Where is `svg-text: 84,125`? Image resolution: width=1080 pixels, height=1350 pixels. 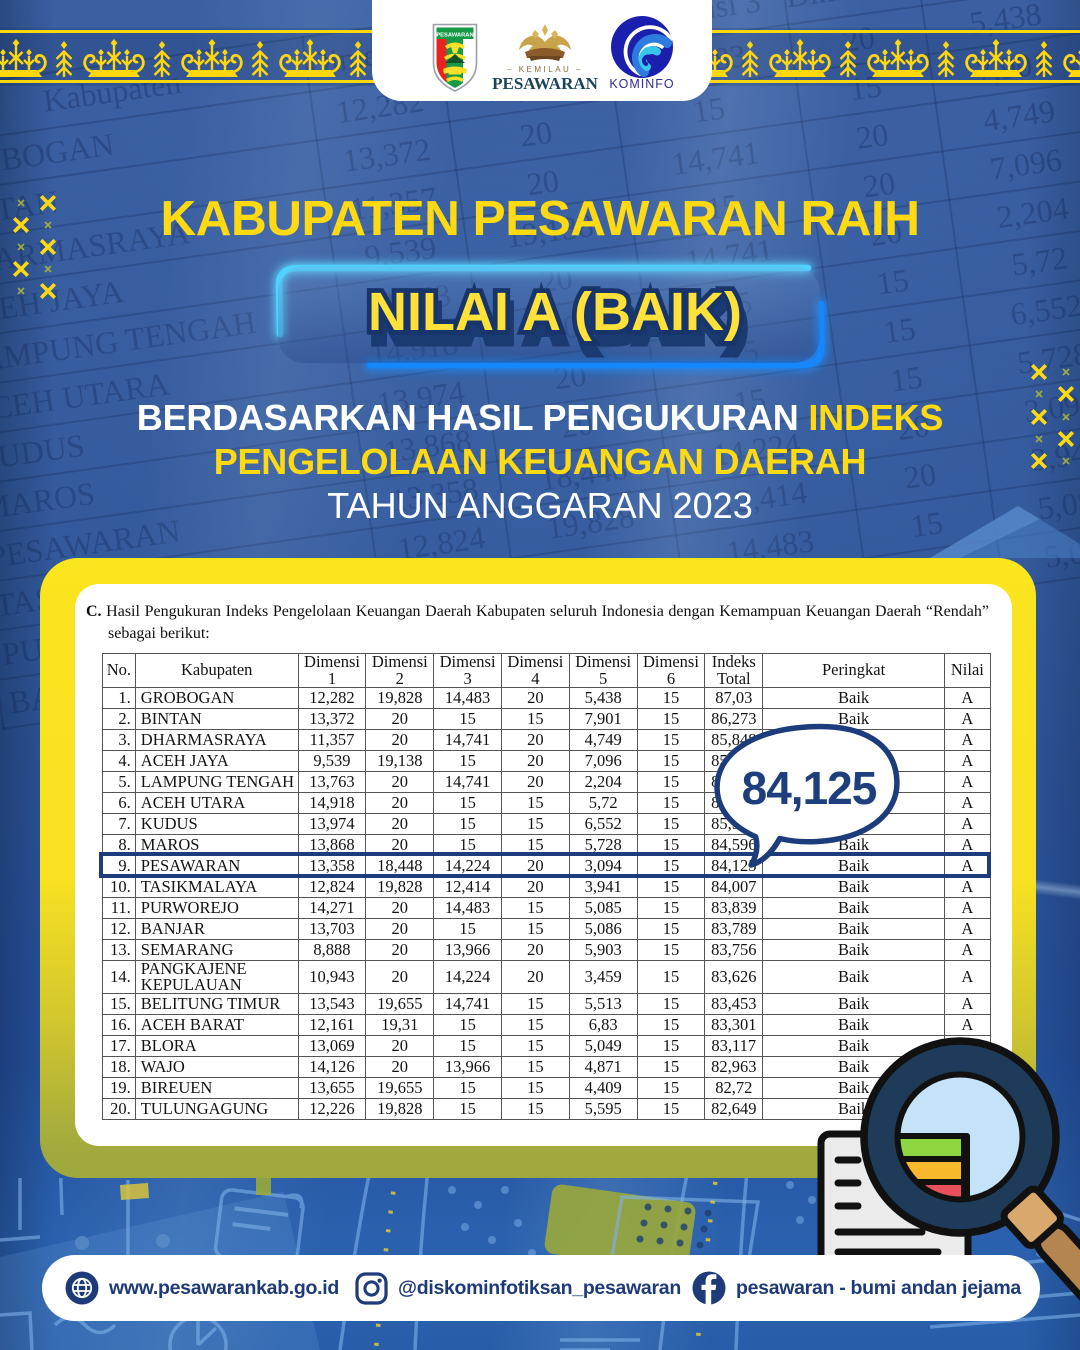 svg-text: 84,125 is located at coordinates (809, 788).